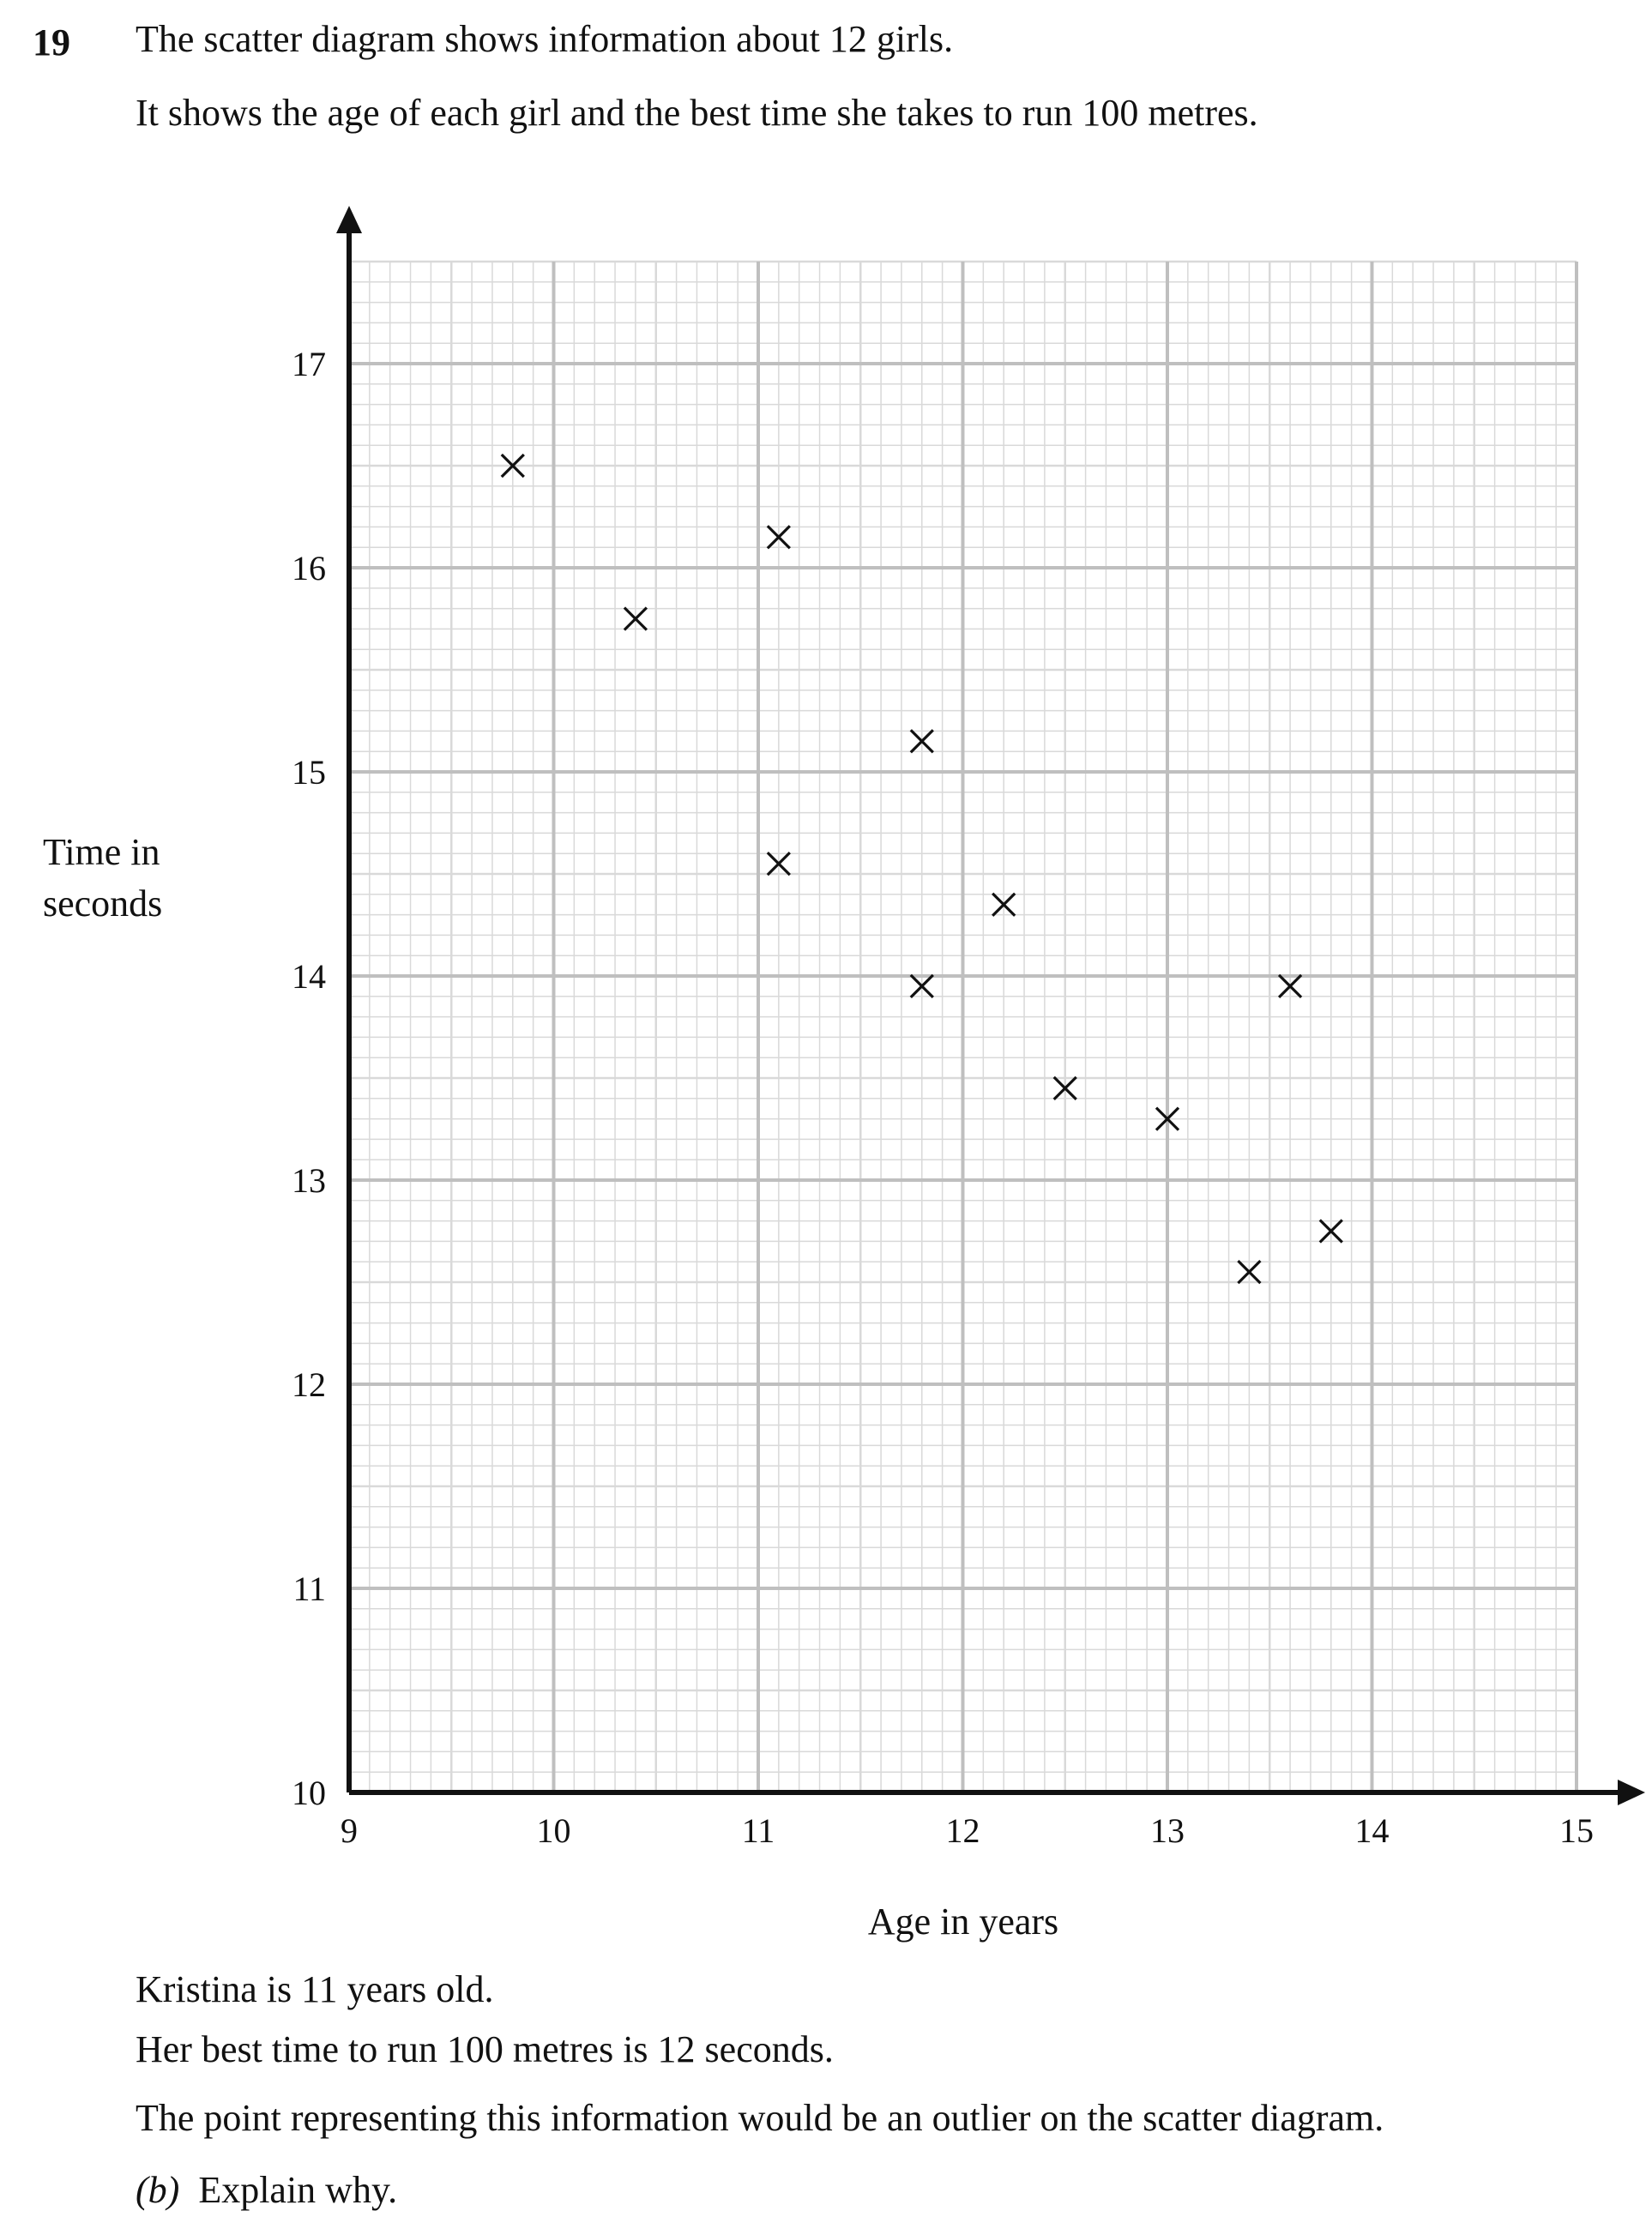 The height and width of the screenshot is (2229, 1652). Describe the element at coordinates (349, 219) in the screenshot. I see `y-axis-arrow` at that location.